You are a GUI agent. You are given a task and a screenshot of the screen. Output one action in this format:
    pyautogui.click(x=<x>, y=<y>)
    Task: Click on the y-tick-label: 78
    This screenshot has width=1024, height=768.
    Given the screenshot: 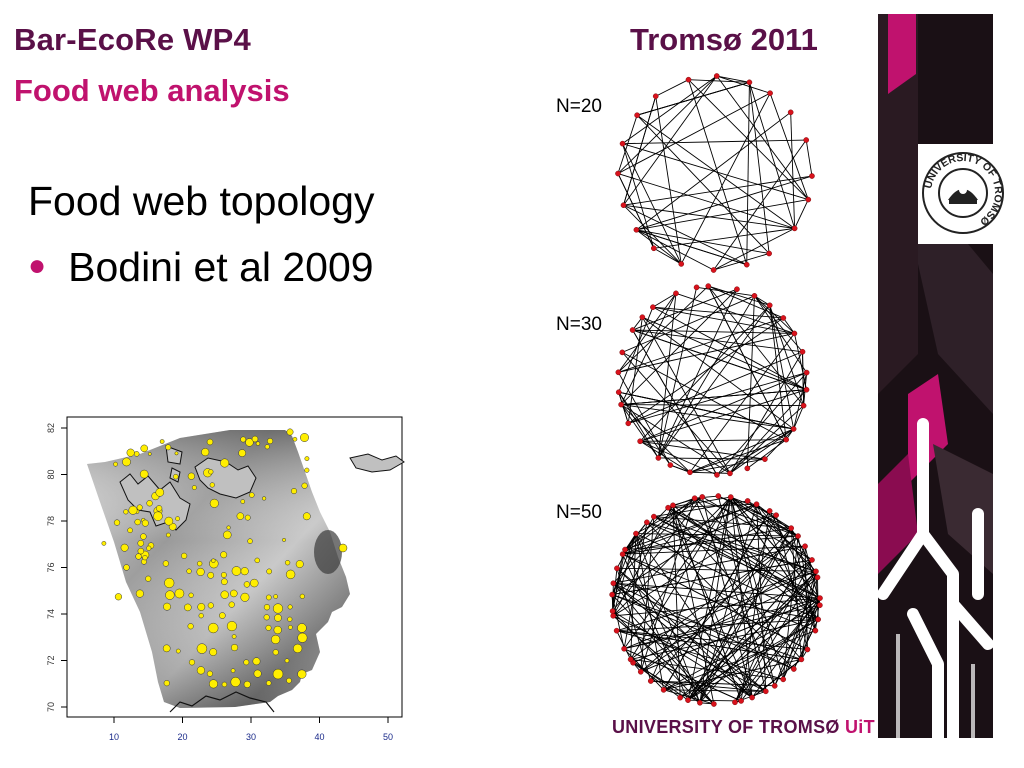 What is the action you would take?
    pyautogui.click(x=51, y=521)
    